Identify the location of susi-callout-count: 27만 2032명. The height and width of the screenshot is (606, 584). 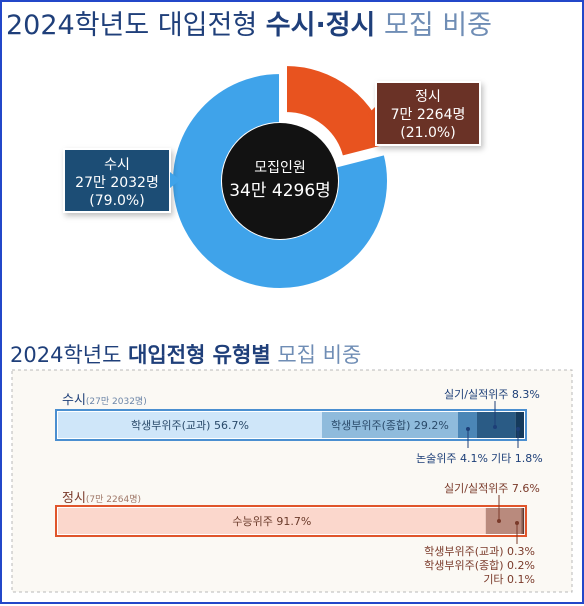
(117, 183).